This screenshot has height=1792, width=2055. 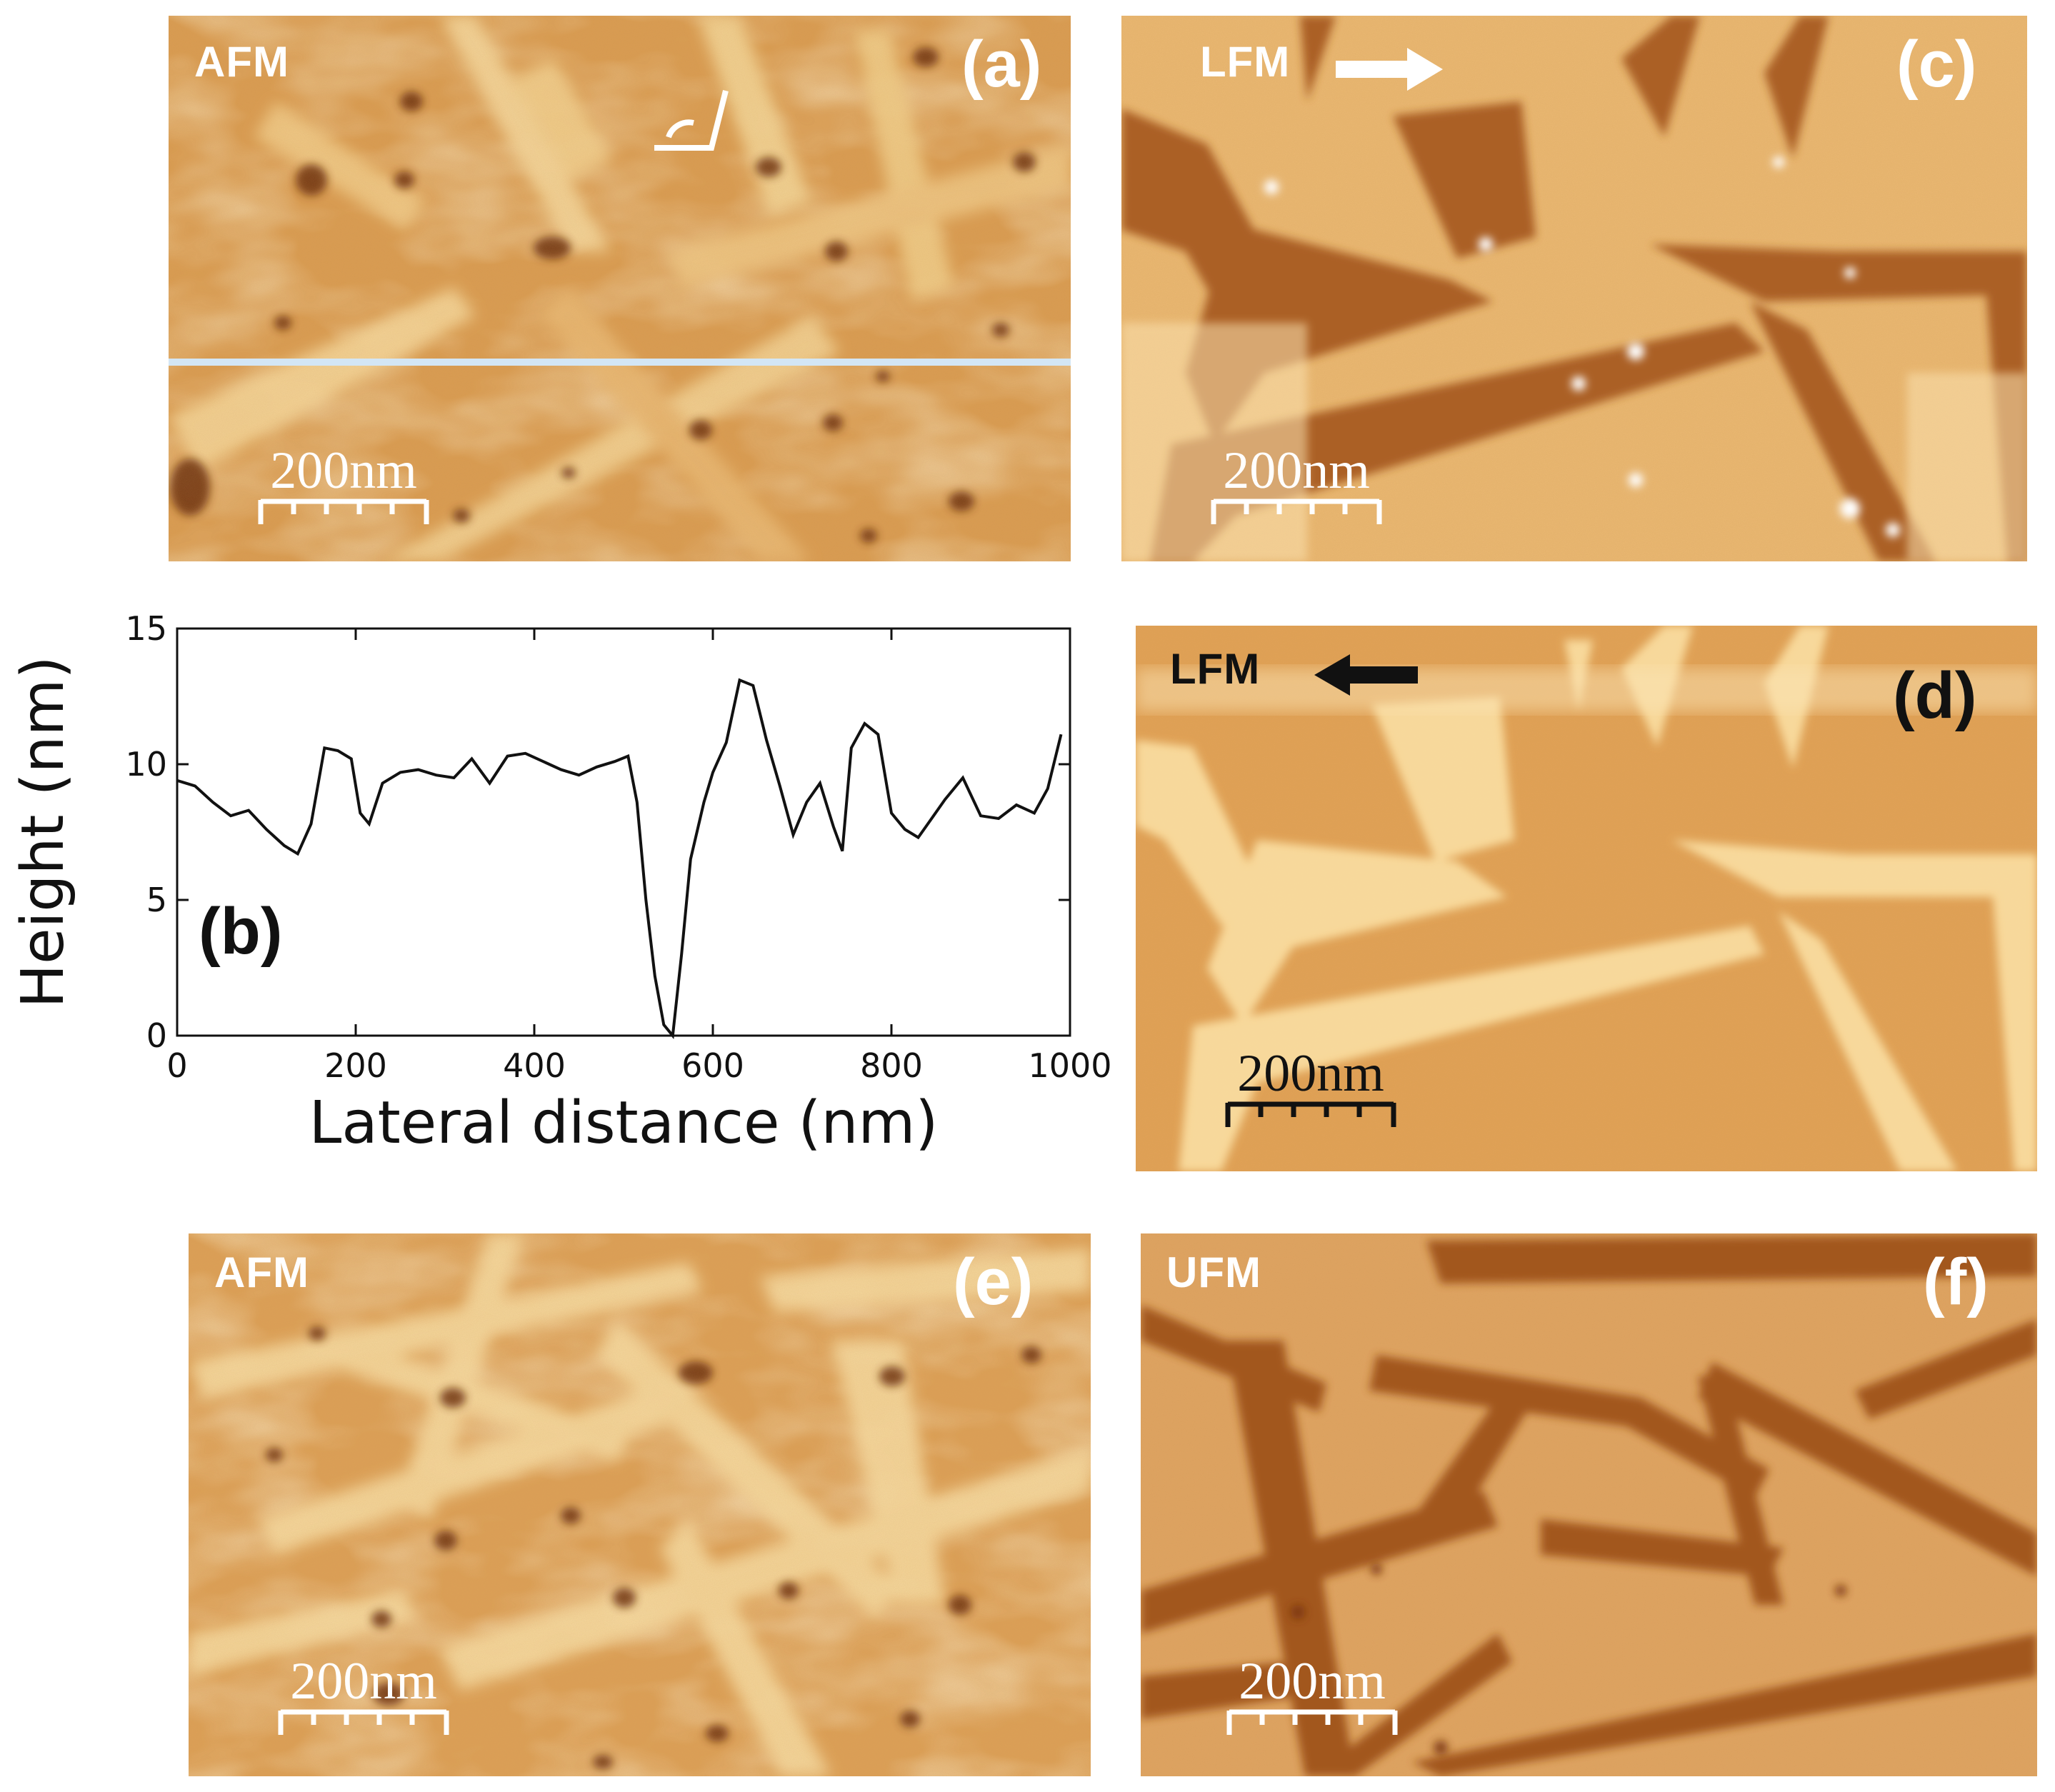 What do you see at coordinates (363, 1681) in the screenshot?
I see `scale-bar-text-e: 200nm` at bounding box center [363, 1681].